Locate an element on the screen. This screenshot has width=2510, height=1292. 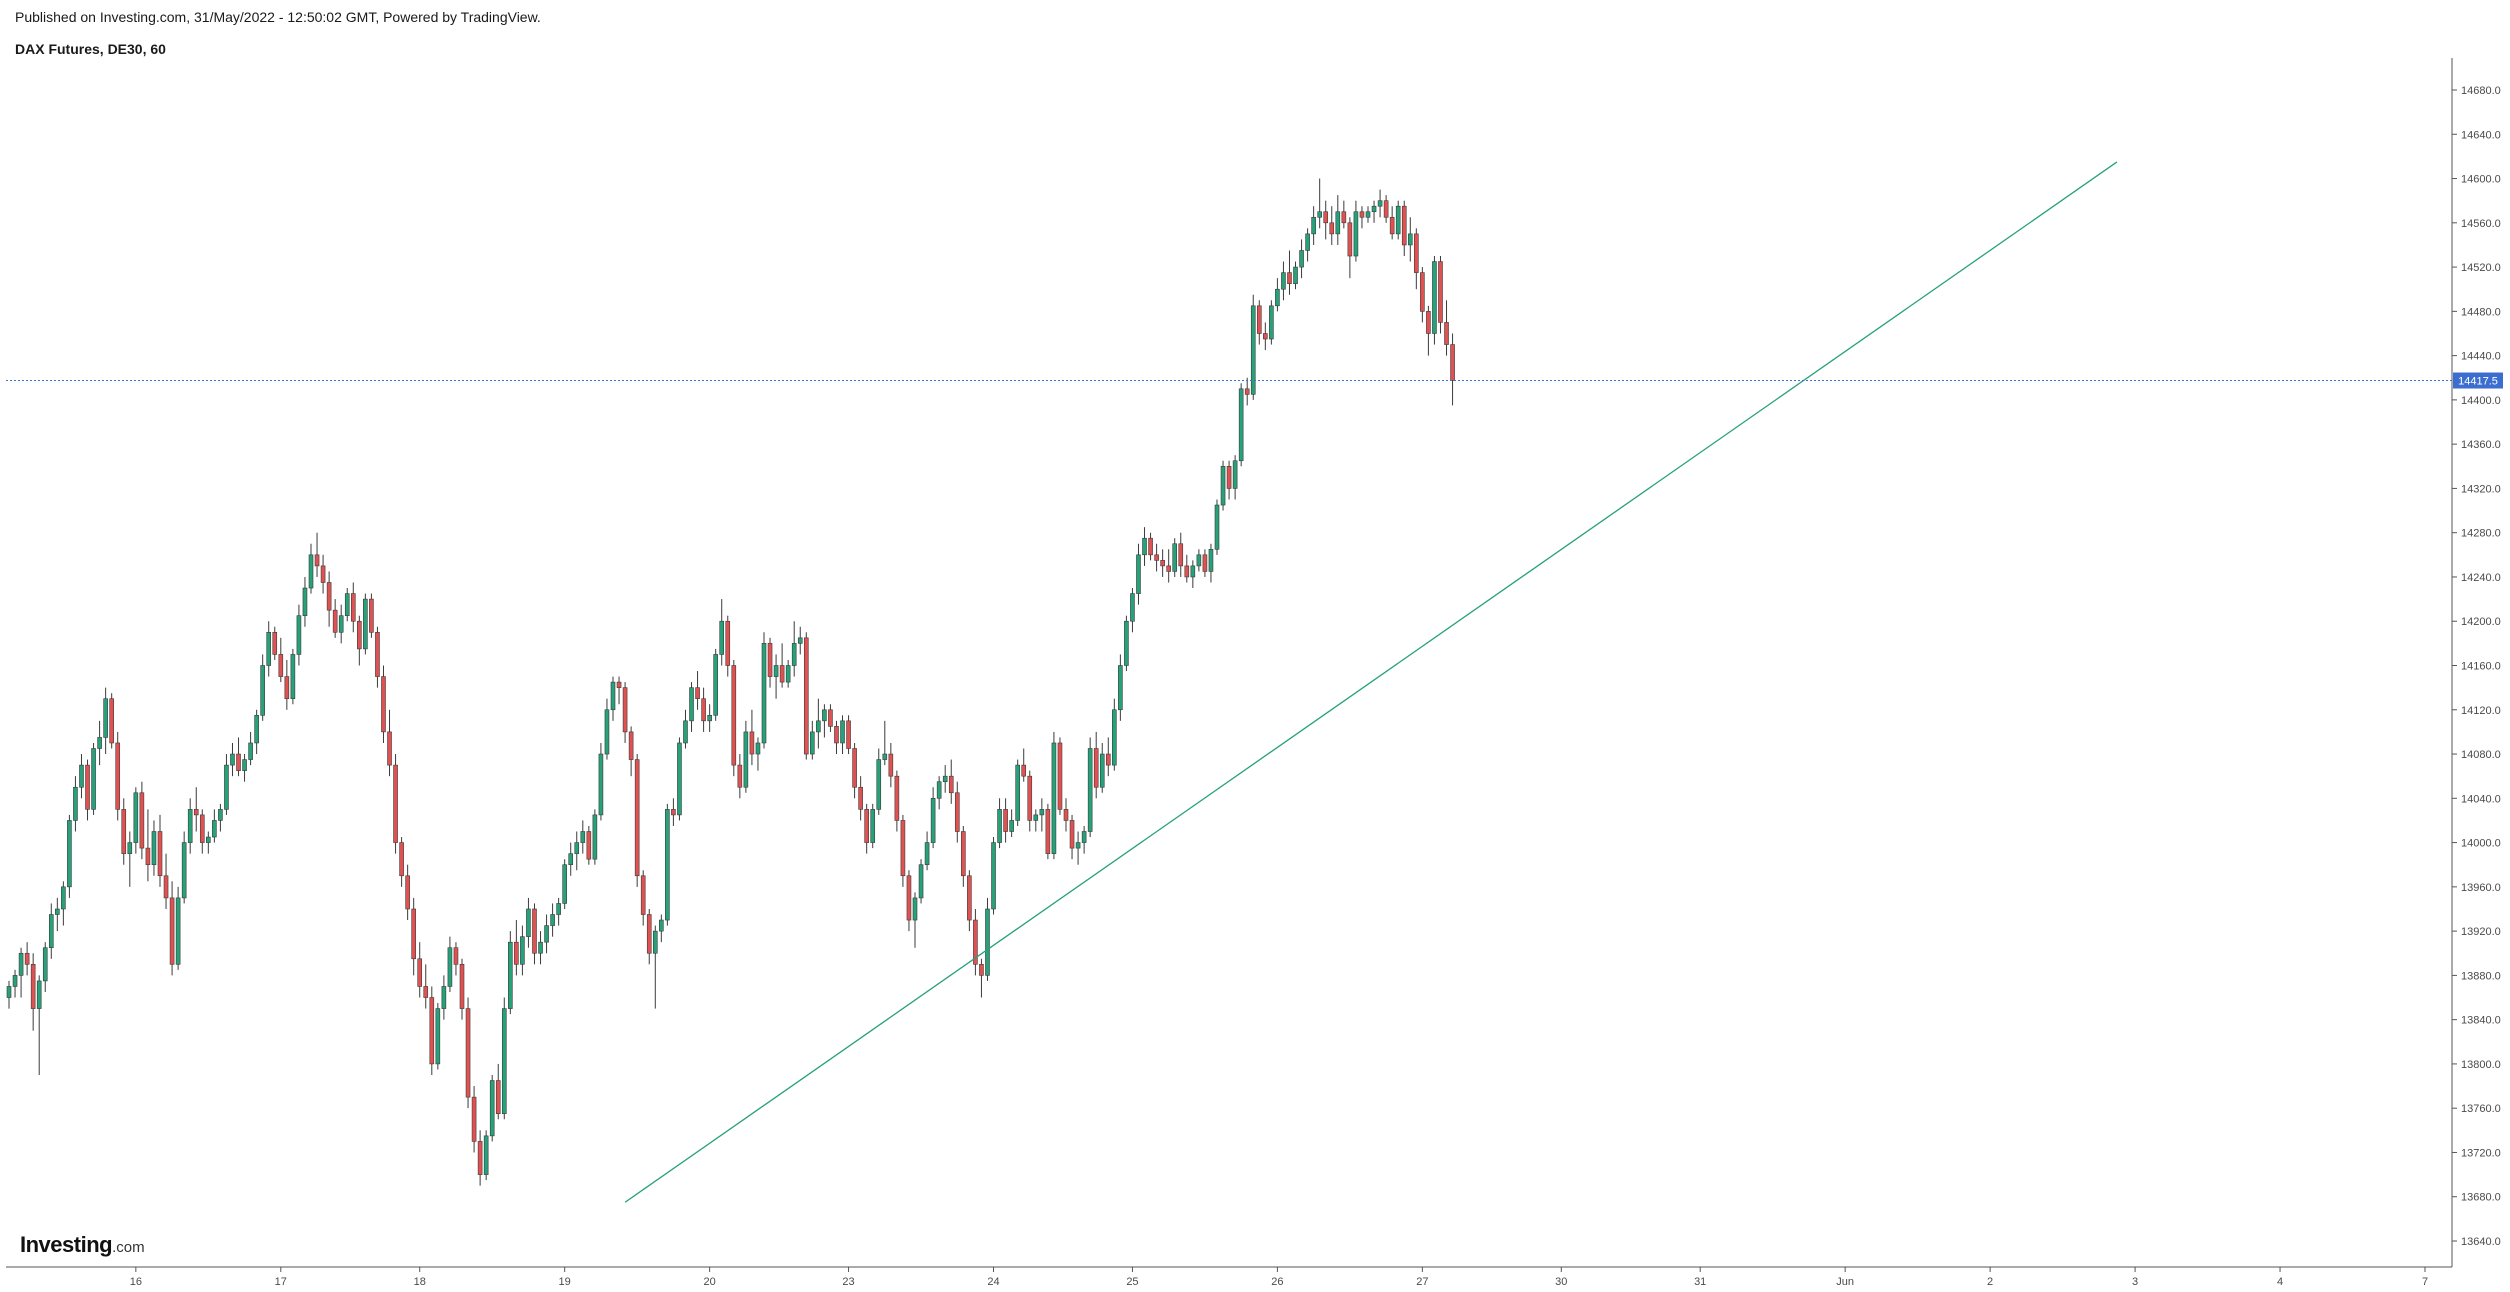
time-tick-label: 7 is located at coordinates (2425, 1282).